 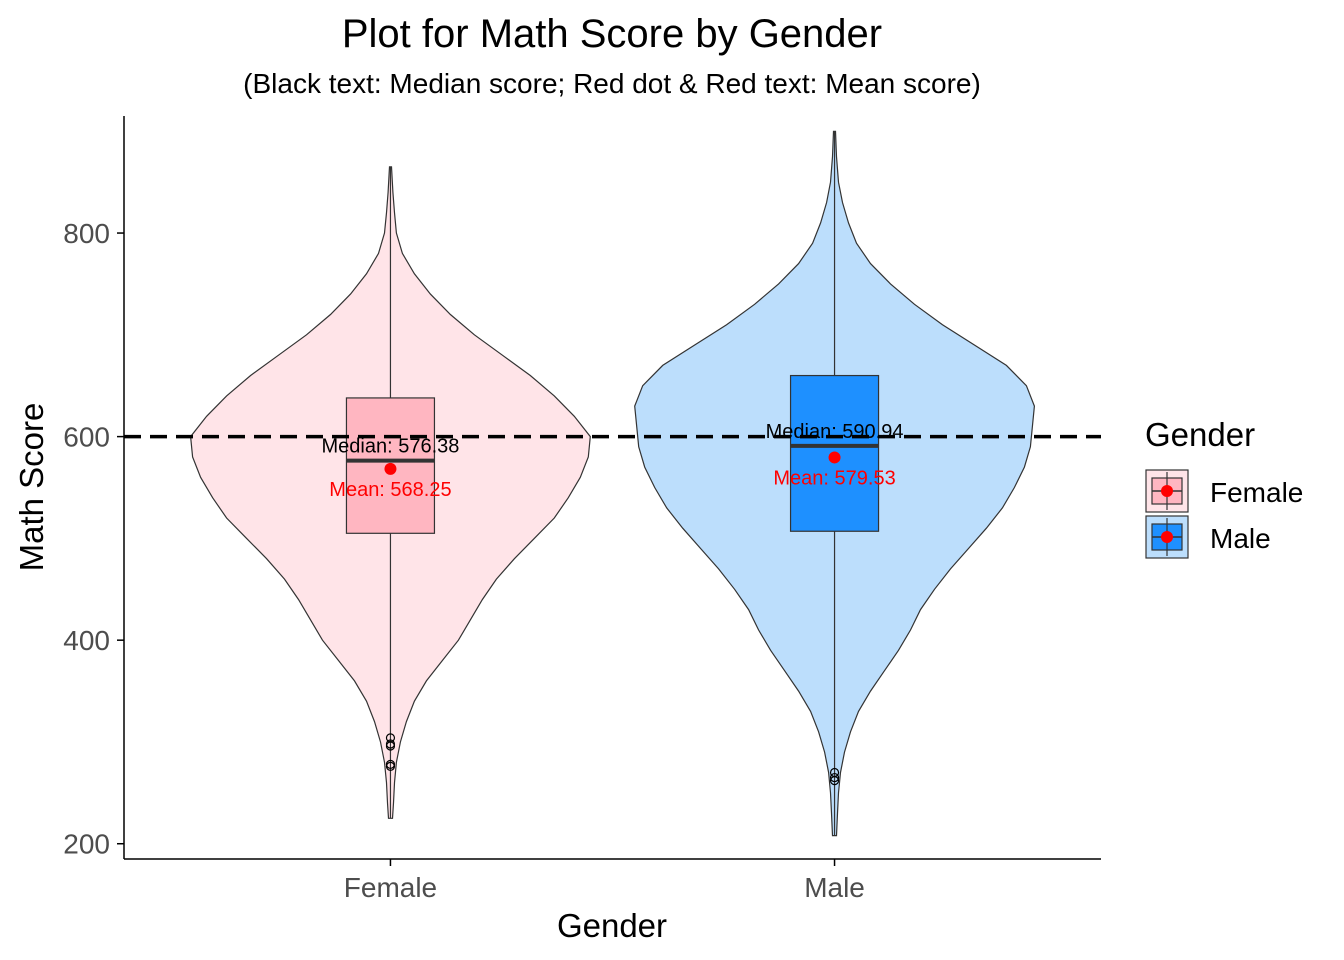 I want to click on mean-label: Mean: 579.53, so click(x=834, y=478).